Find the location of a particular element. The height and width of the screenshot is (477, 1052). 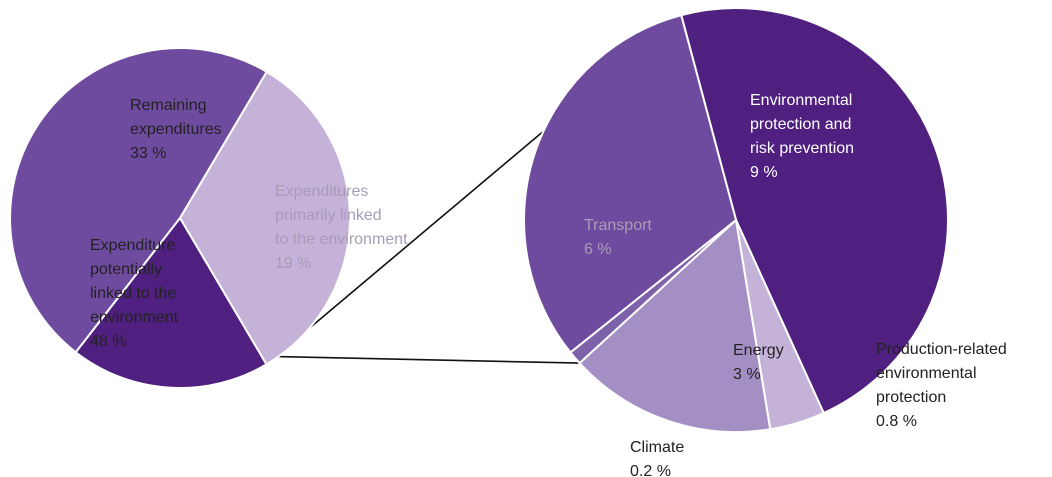

slice-value-label: 9 % is located at coordinates (764, 172).